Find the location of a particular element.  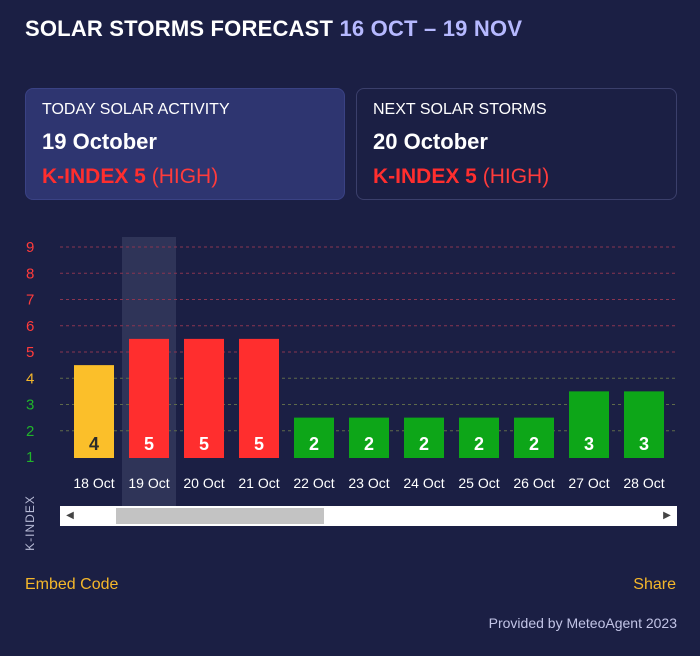

y-tick-label: 3 is located at coordinates (30, 405).